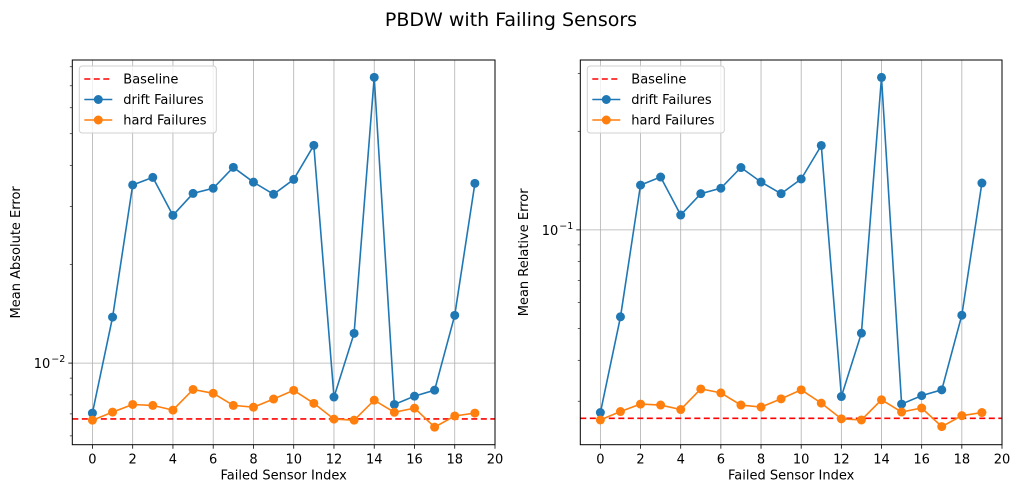 This screenshot has height=498, width=1021. What do you see at coordinates (791, 476) in the screenshot?
I see `x-axis-label: Failed Sensor Index` at bounding box center [791, 476].